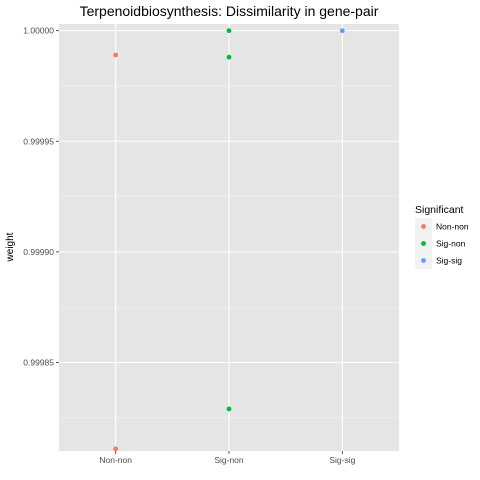 This screenshot has height=480, width=480. I want to click on y-tick-label: 0.99985, so click(38, 363).